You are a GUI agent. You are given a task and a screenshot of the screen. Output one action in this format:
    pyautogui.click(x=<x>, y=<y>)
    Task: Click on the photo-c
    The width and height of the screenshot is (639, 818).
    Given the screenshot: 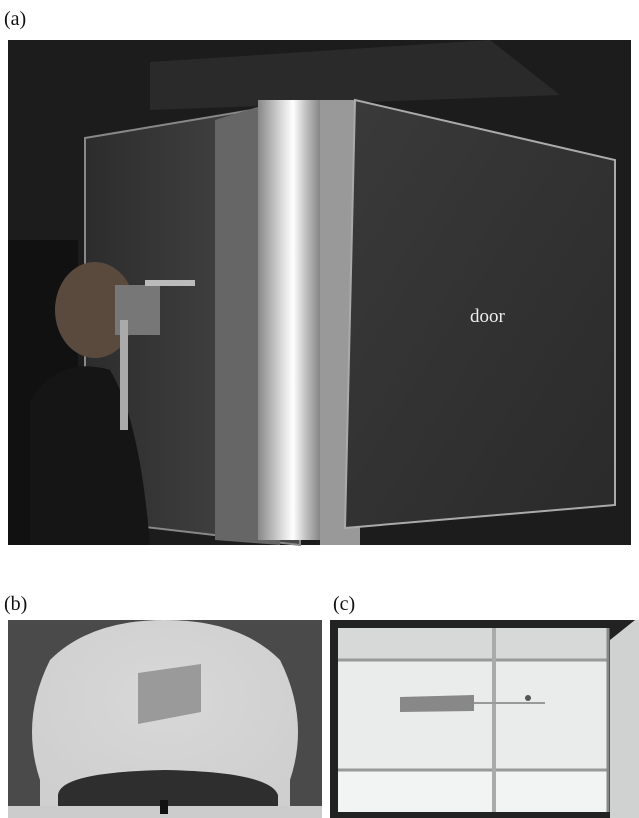 What is the action you would take?
    pyautogui.click(x=484, y=719)
    